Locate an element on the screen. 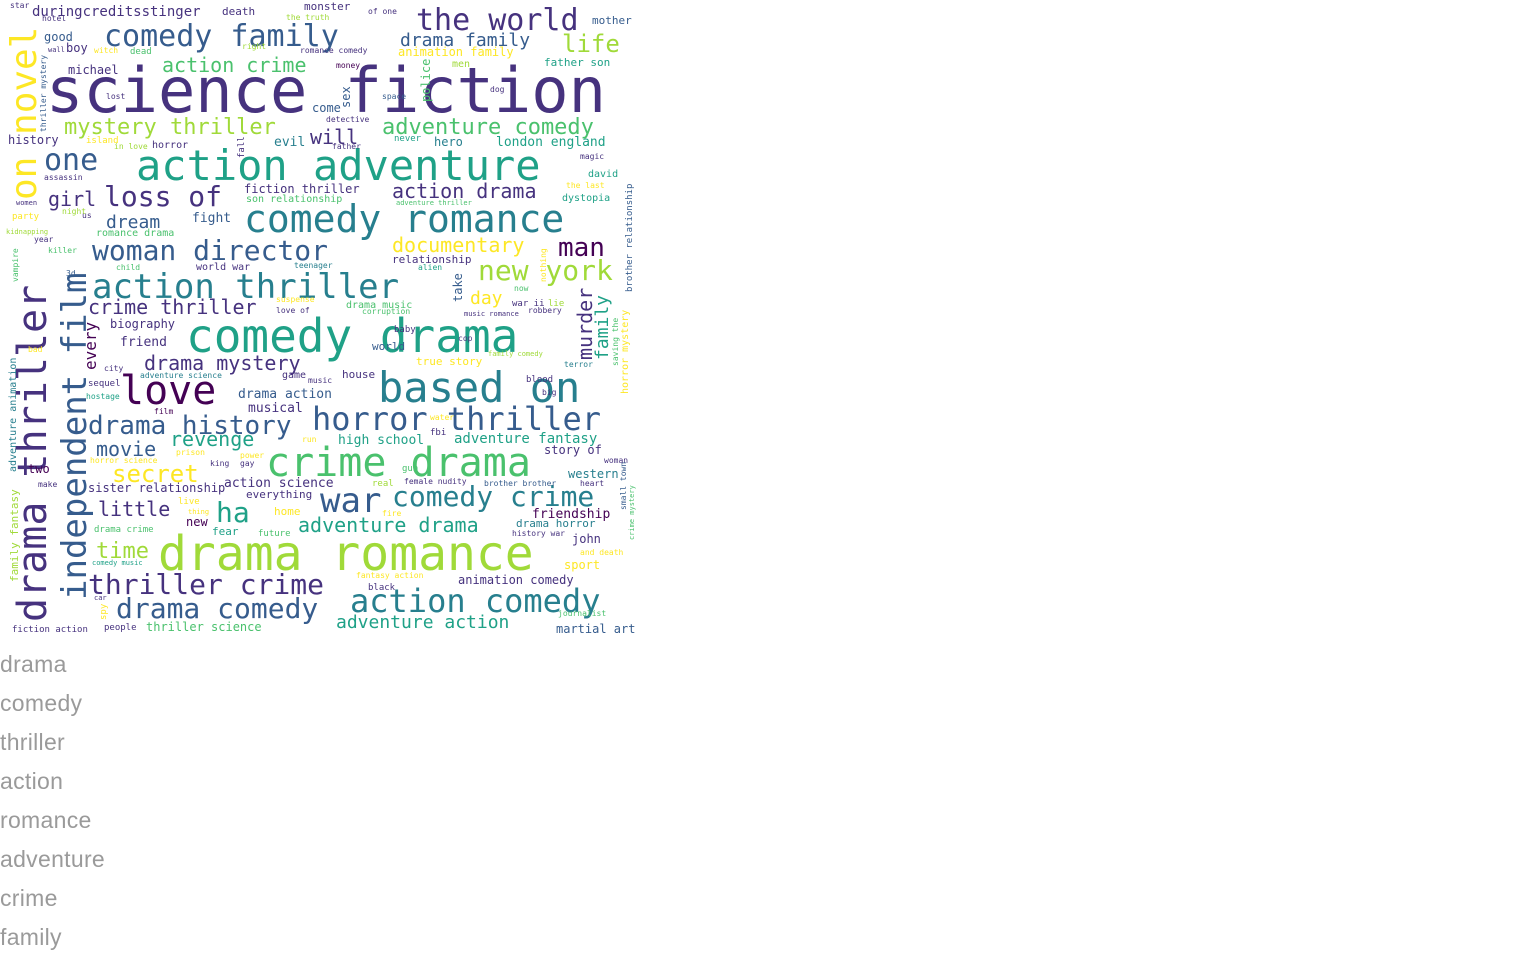 The width and height of the screenshot is (1522, 970). word-cloud-term: crime drama is located at coordinates (398, 463).